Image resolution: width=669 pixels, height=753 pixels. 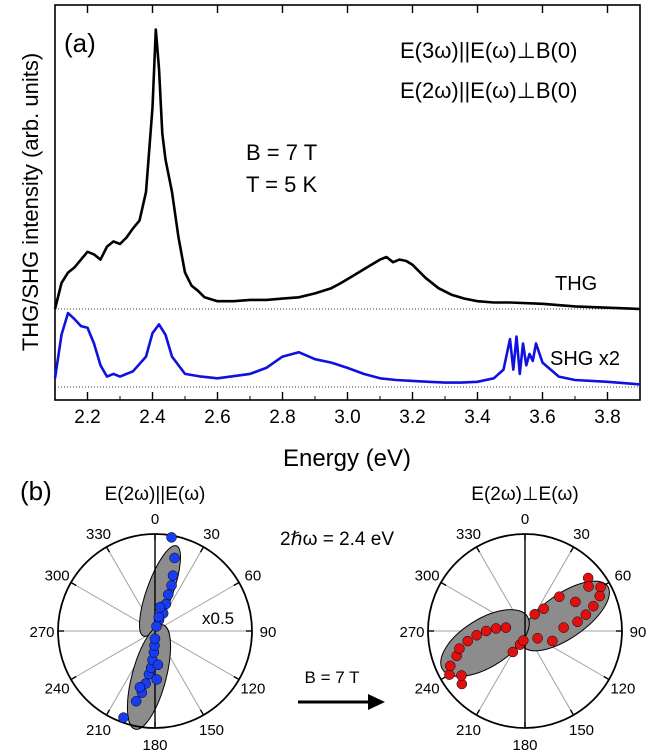 I want to click on x-tick-label: 3.8, so click(x=607, y=417).